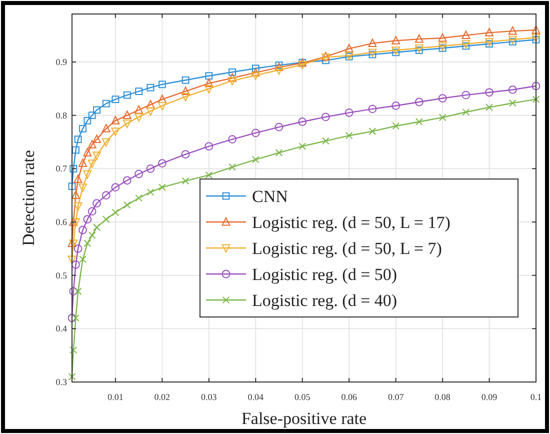 Image resolution: width=550 pixels, height=434 pixels. I want to click on legend-label: Logistic reg. (d = 50, L = 17), so click(351, 222).